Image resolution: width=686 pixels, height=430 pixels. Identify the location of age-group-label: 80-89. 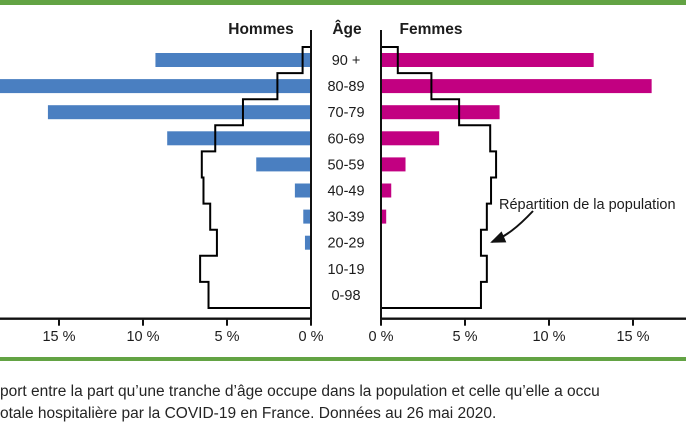
(345, 87).